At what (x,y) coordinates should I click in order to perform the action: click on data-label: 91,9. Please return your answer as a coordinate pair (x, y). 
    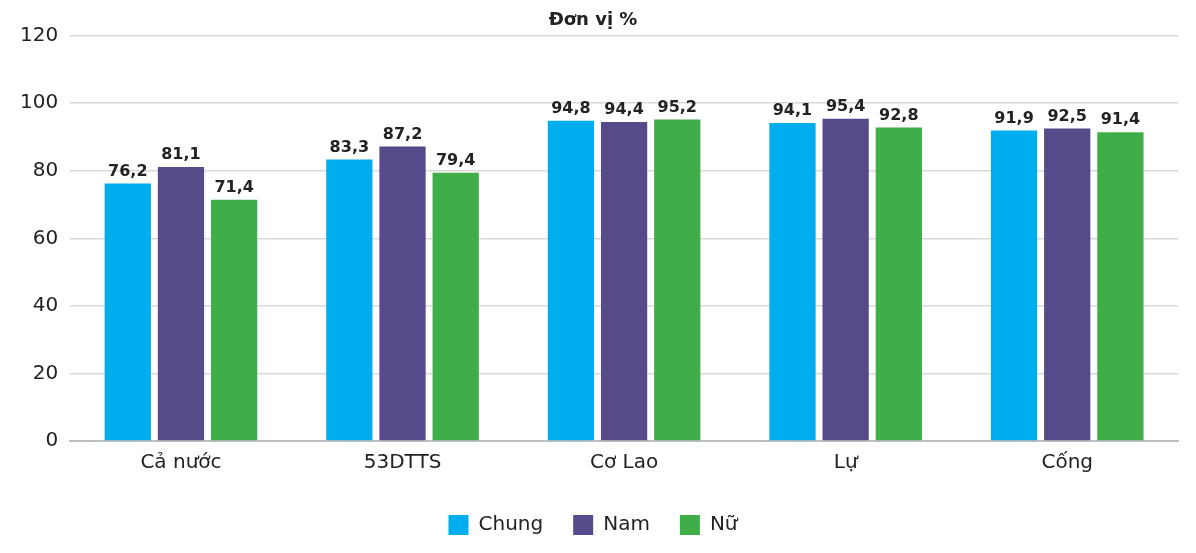
    Looking at the image, I should click on (1014, 117).